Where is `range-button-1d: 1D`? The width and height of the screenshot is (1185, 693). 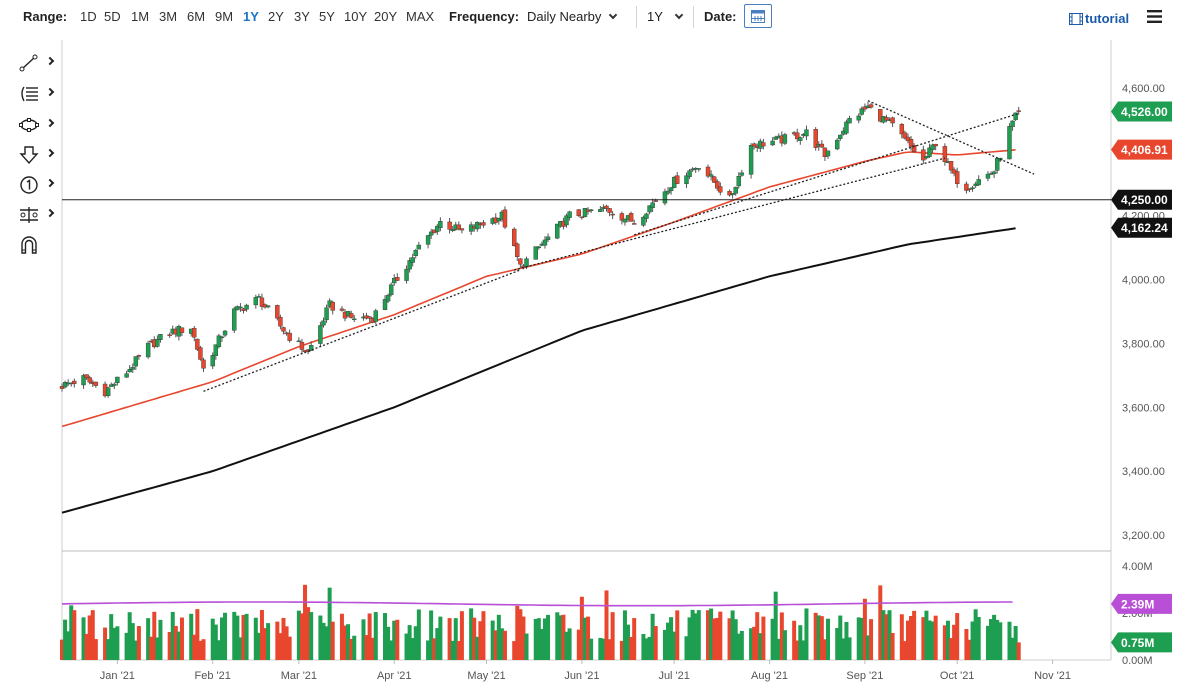 range-button-1d: 1D is located at coordinates (88, 16).